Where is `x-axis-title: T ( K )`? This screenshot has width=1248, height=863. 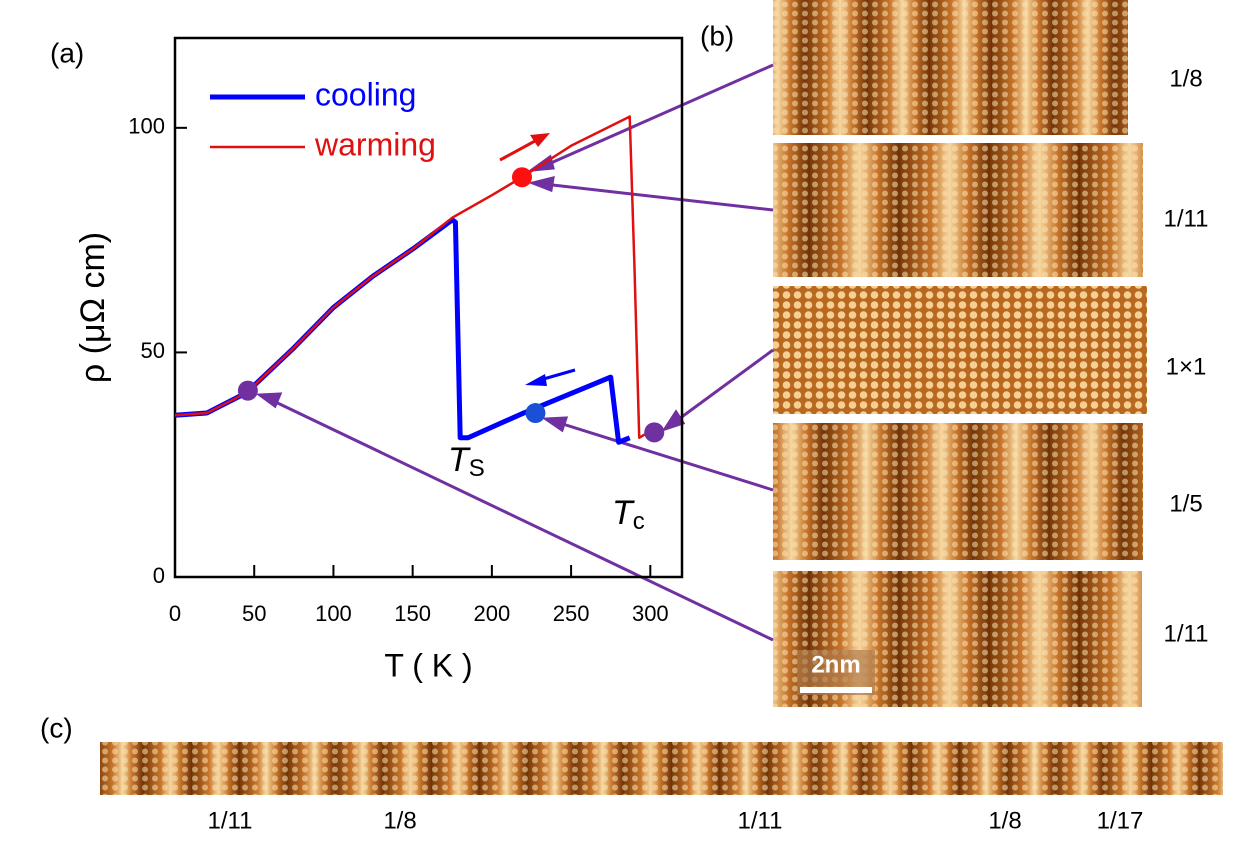
x-axis-title: T ( K ) is located at coordinates (428, 665).